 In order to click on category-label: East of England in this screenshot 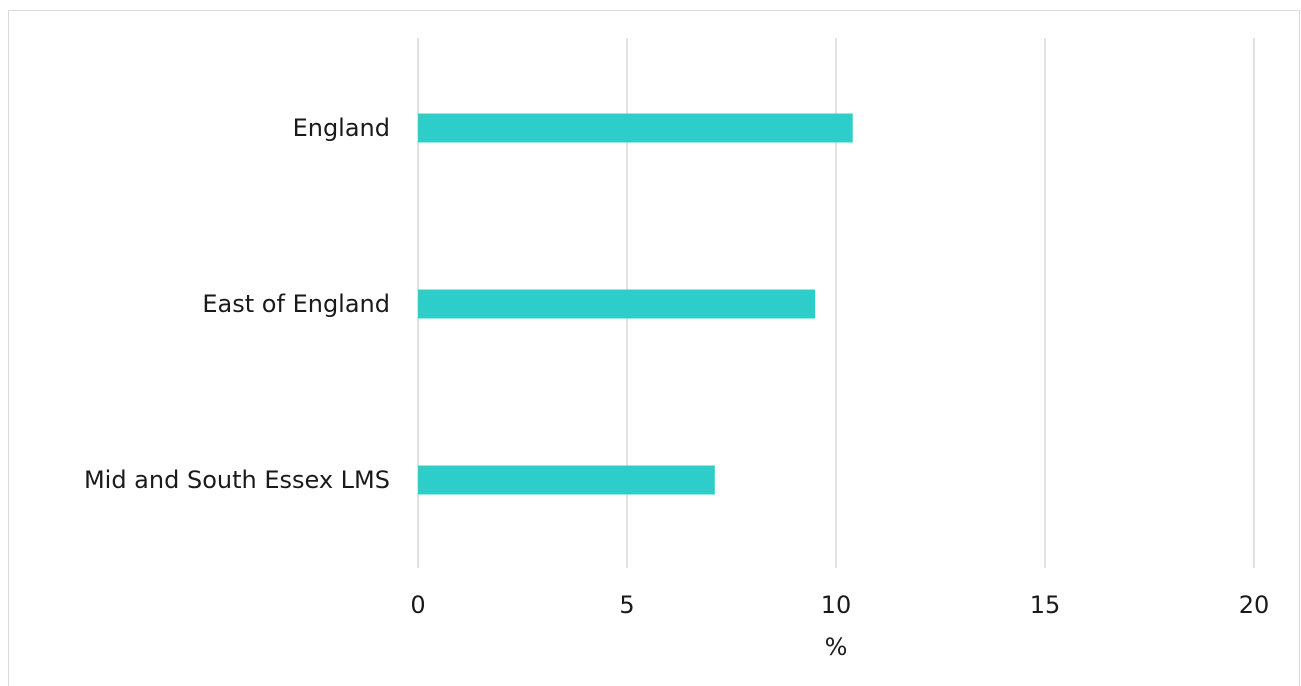, I will do `click(296, 304)`.